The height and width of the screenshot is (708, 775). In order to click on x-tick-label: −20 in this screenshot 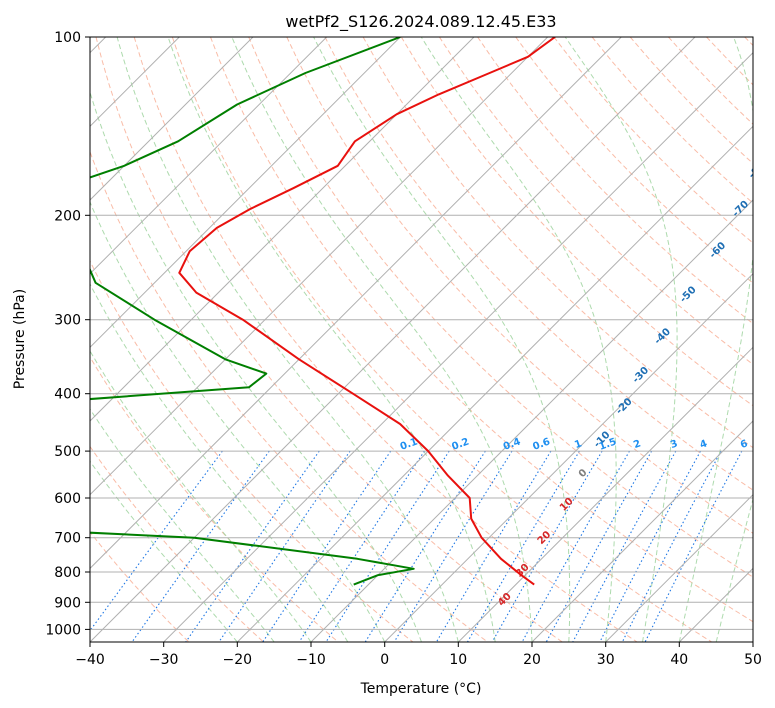, I will do `click(238, 660)`.